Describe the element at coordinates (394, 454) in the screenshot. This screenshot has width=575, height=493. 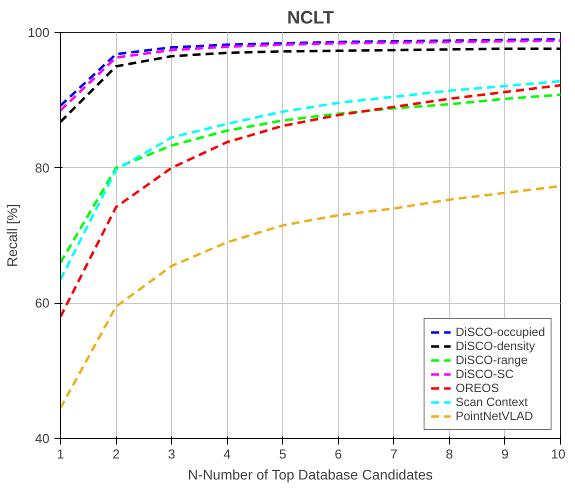
I see `x-tick-label: 7` at that location.